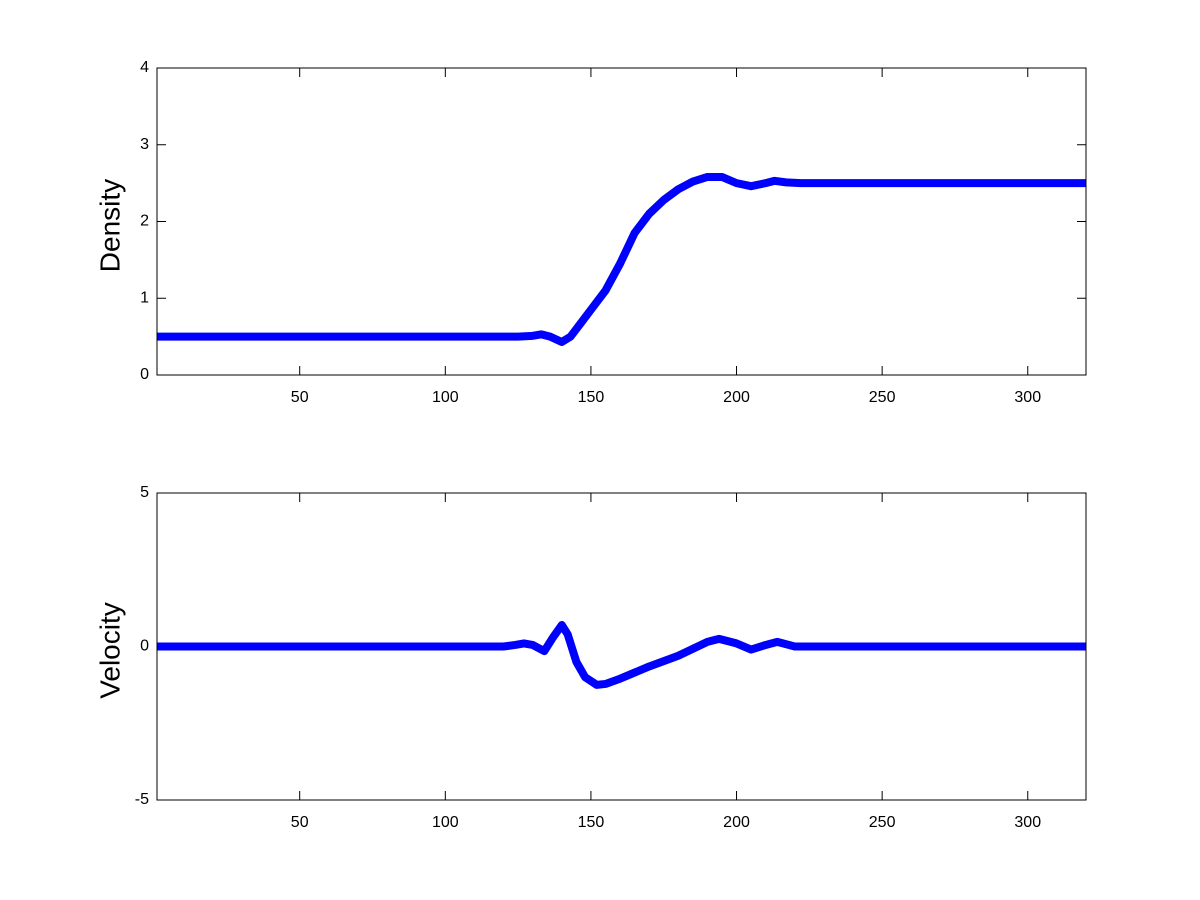 This screenshot has width=1200, height=900. What do you see at coordinates (144, 297) in the screenshot?
I see `y-tick-label: 1` at bounding box center [144, 297].